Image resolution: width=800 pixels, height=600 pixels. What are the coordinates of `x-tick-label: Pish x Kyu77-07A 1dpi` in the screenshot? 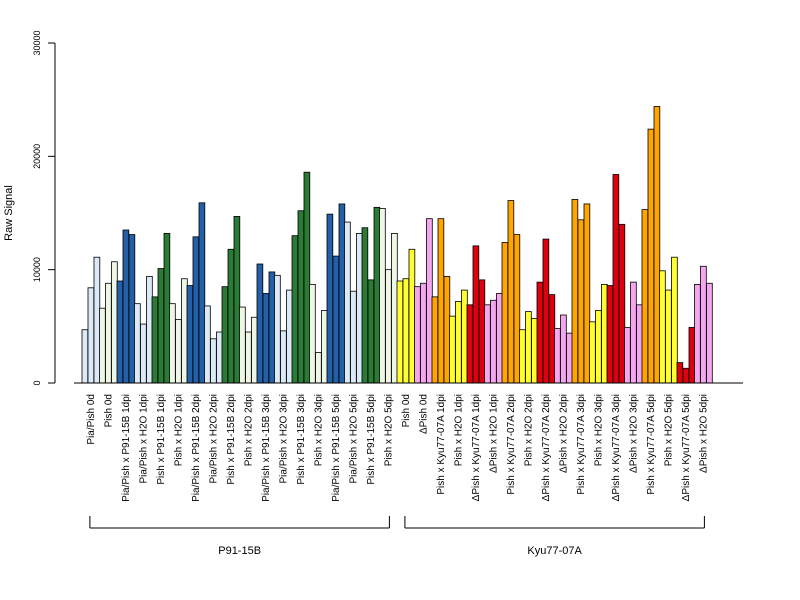 It's located at (441, 444).